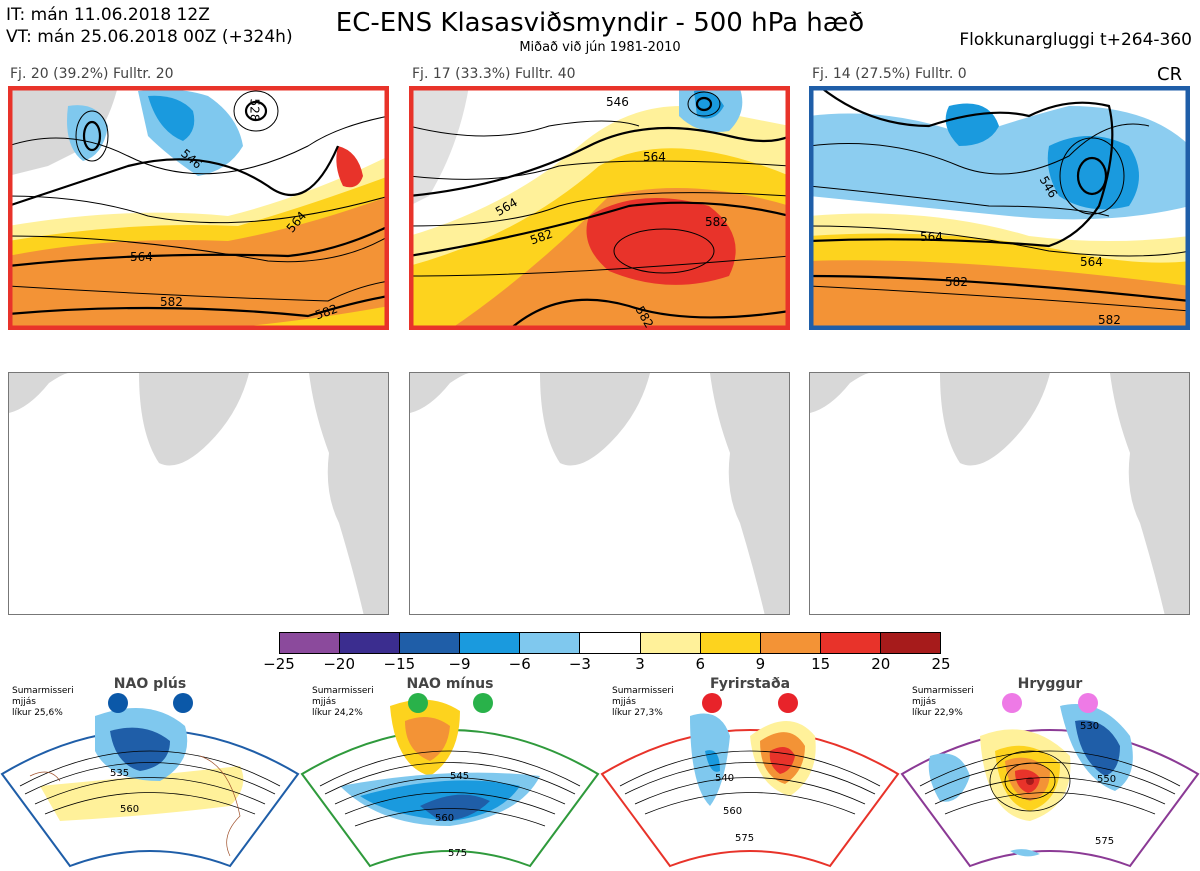 This screenshot has height=871, width=1200. I want to click on cluster-2-map, so click(599, 208).